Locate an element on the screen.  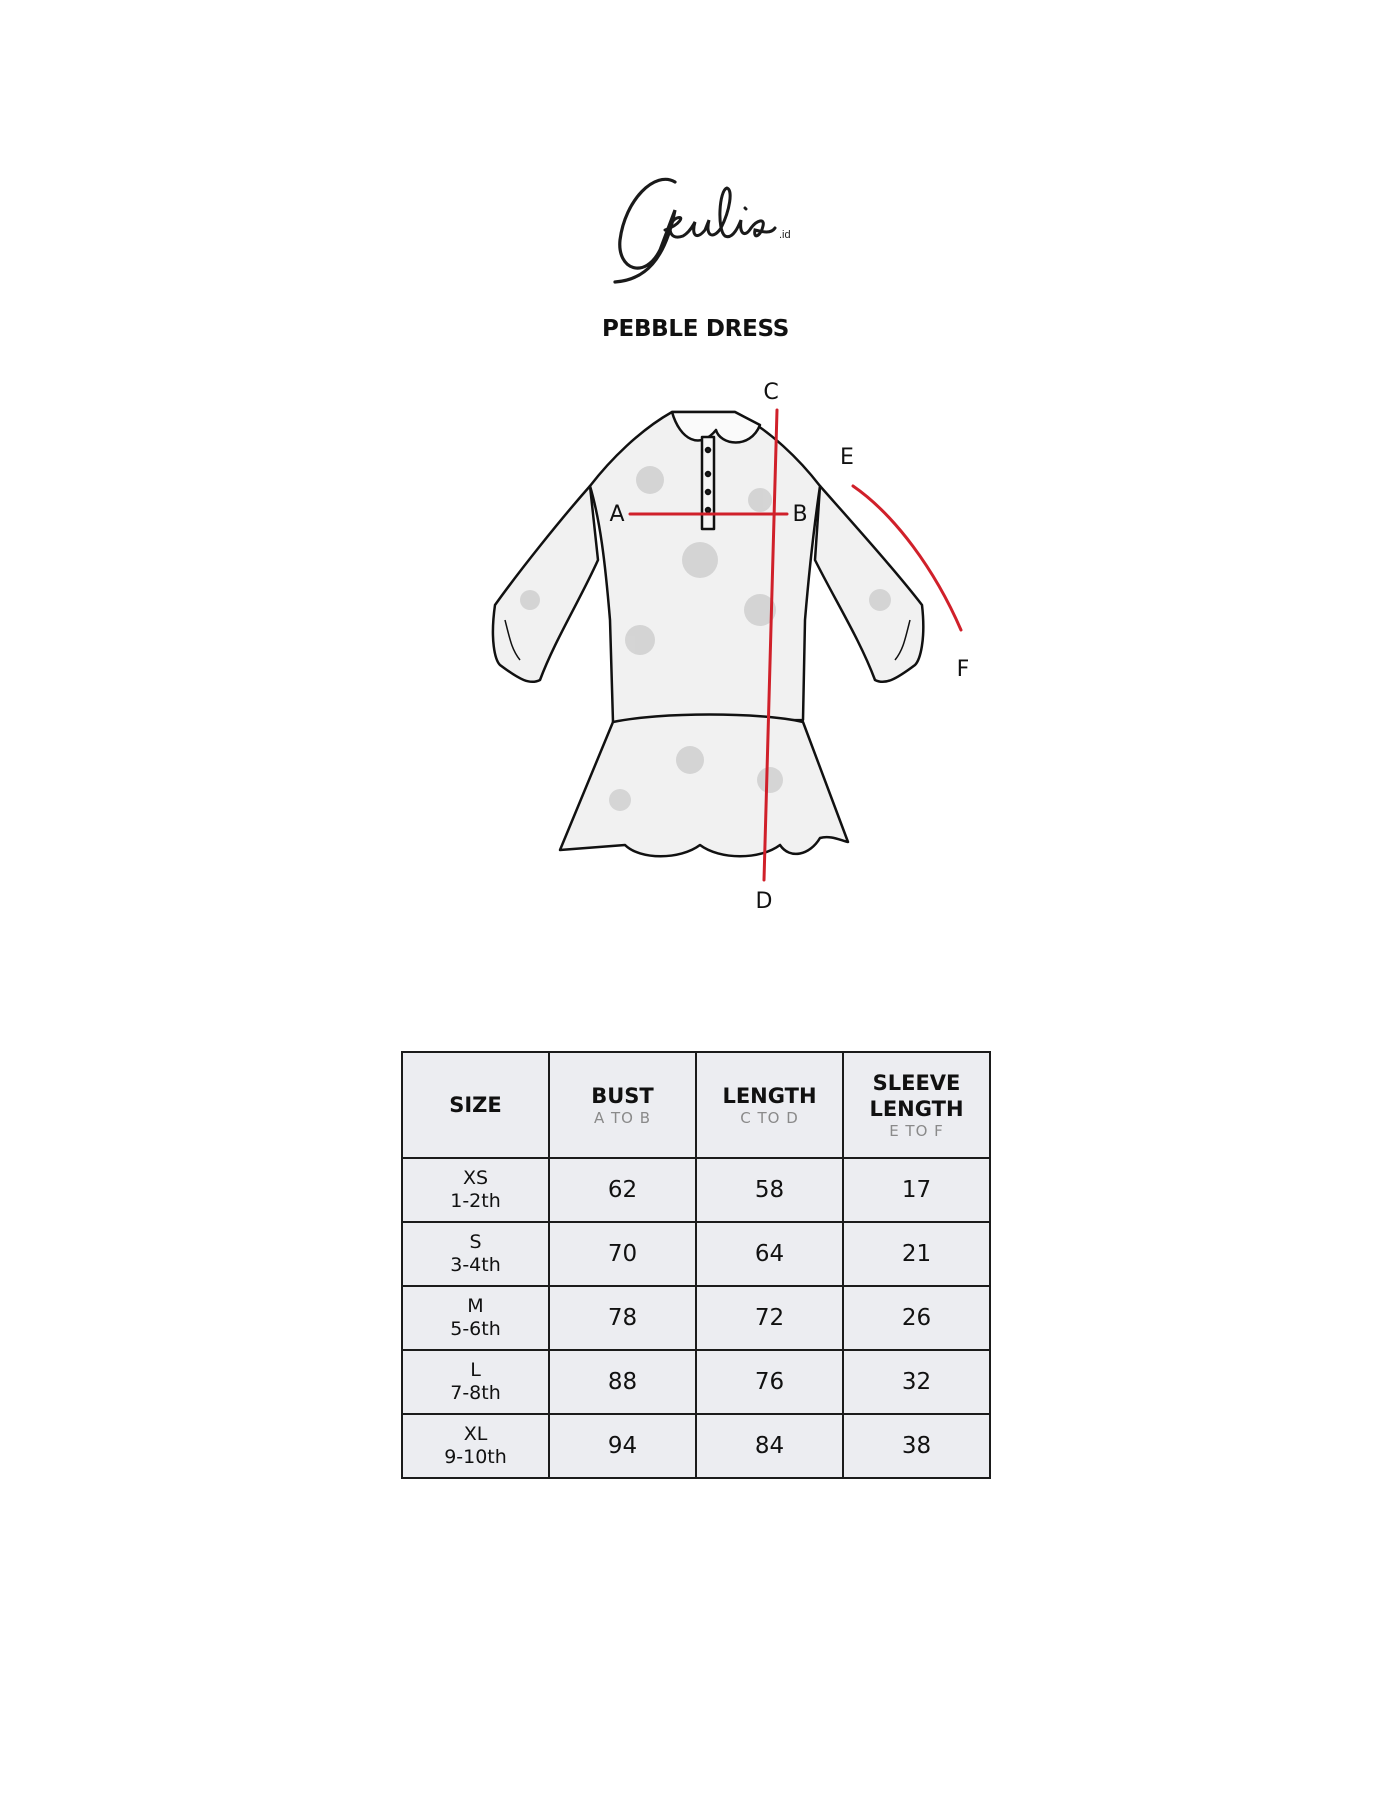
sleeve-cell: 38 is located at coordinates (916, 1446).